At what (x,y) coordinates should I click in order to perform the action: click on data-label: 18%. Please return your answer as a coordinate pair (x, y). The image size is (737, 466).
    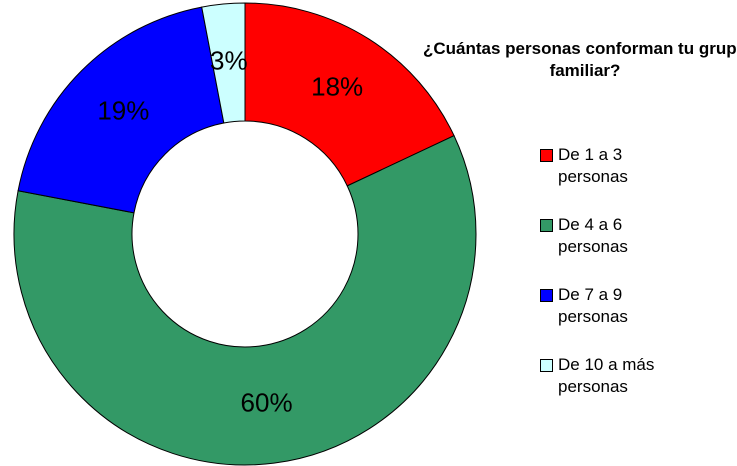
    Looking at the image, I should click on (337, 87).